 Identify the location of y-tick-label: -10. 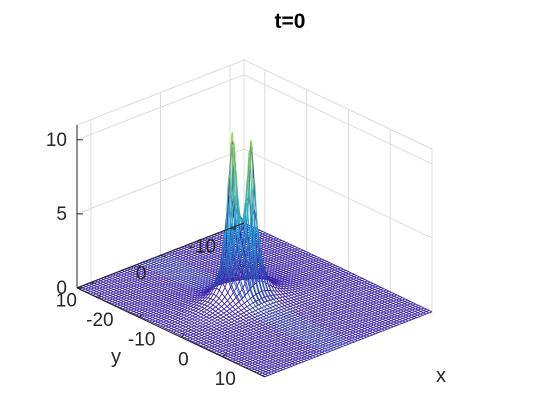
(202, 246).